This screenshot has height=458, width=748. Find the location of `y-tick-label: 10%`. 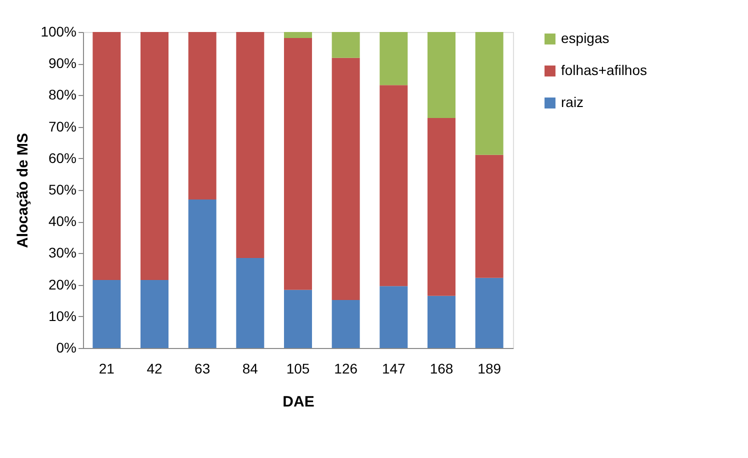

y-tick-label: 10% is located at coordinates (62, 316).